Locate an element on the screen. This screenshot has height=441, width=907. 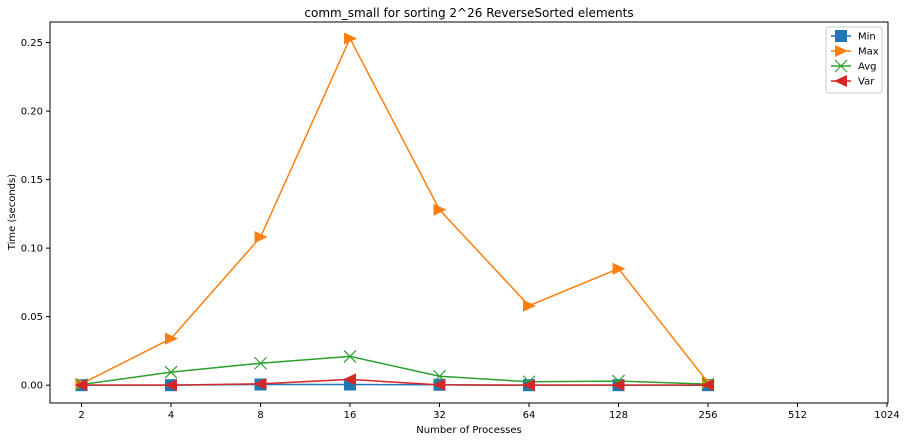
x-tick-label: 4 is located at coordinates (171, 415).